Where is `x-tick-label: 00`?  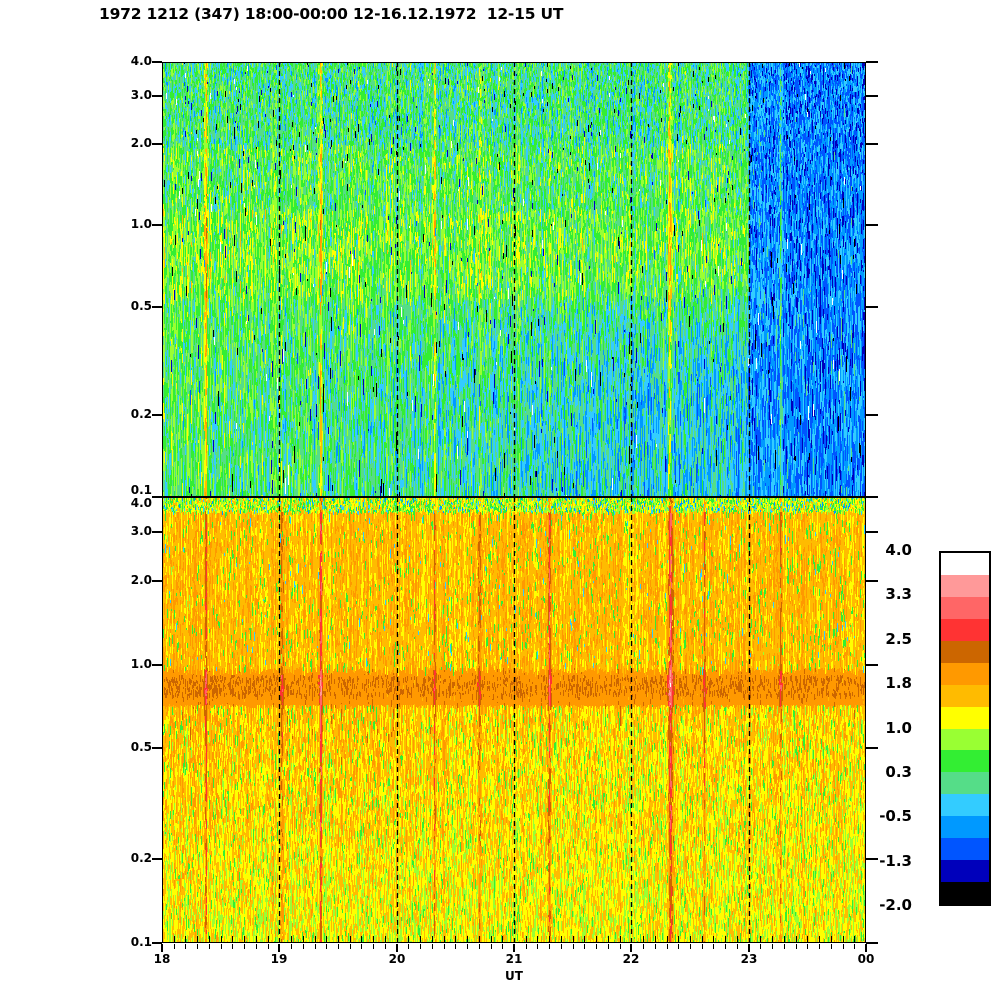
x-tick-label: 00 is located at coordinates (866, 959).